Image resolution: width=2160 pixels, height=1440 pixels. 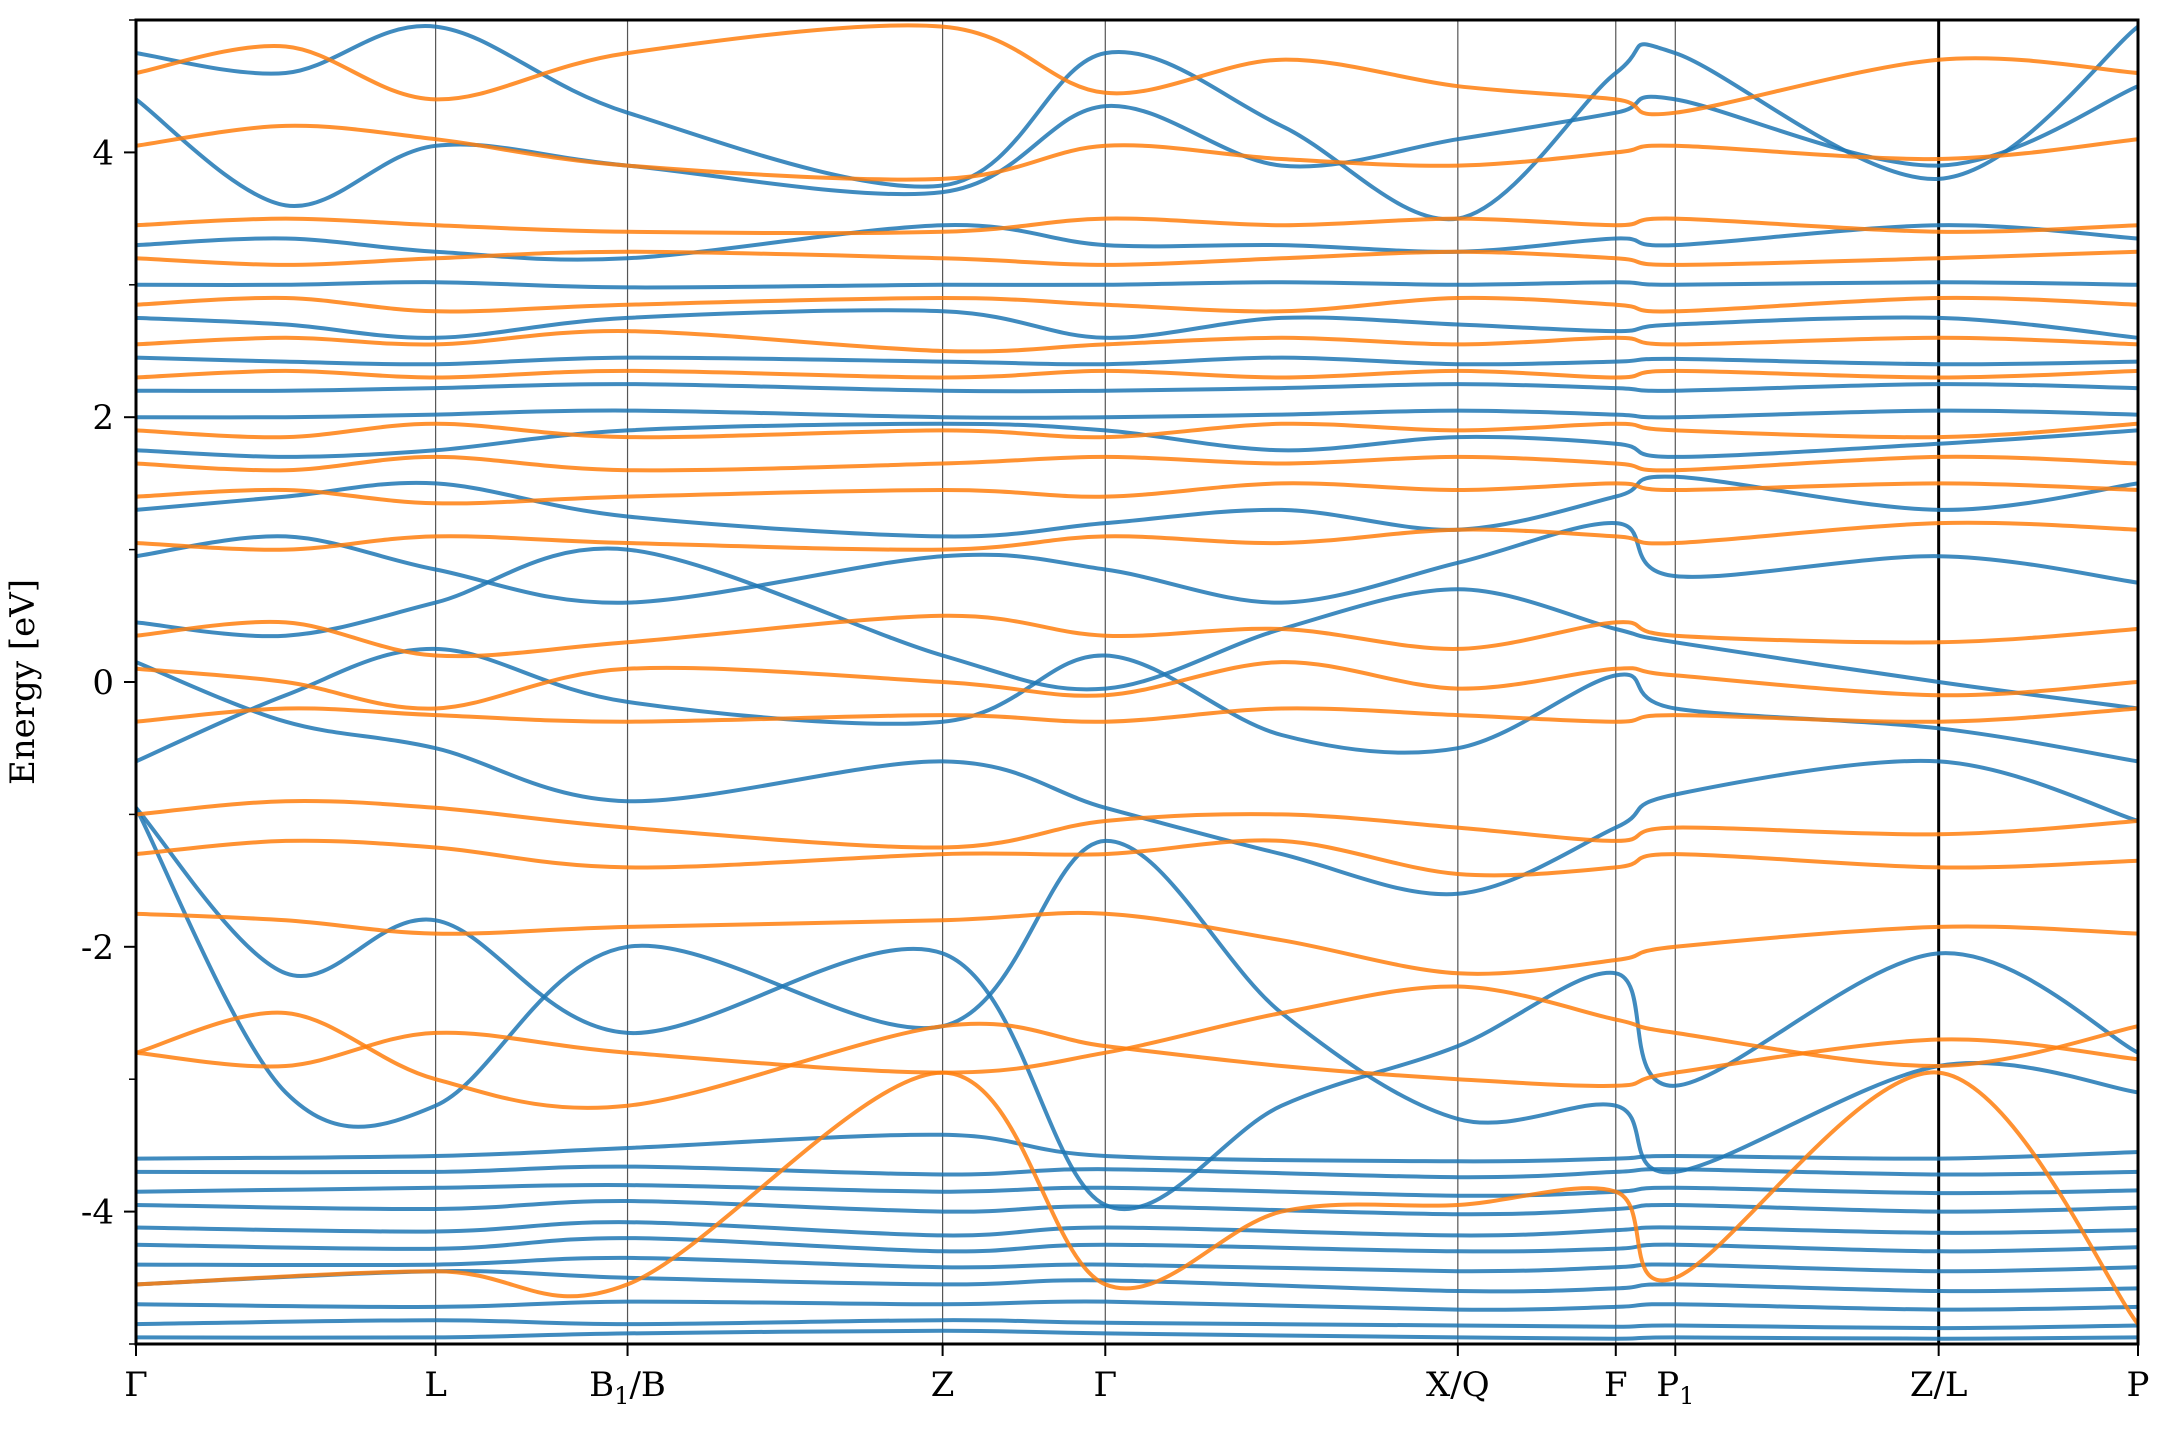 I want to click on y-tick-label: -4, so click(x=97, y=1213).